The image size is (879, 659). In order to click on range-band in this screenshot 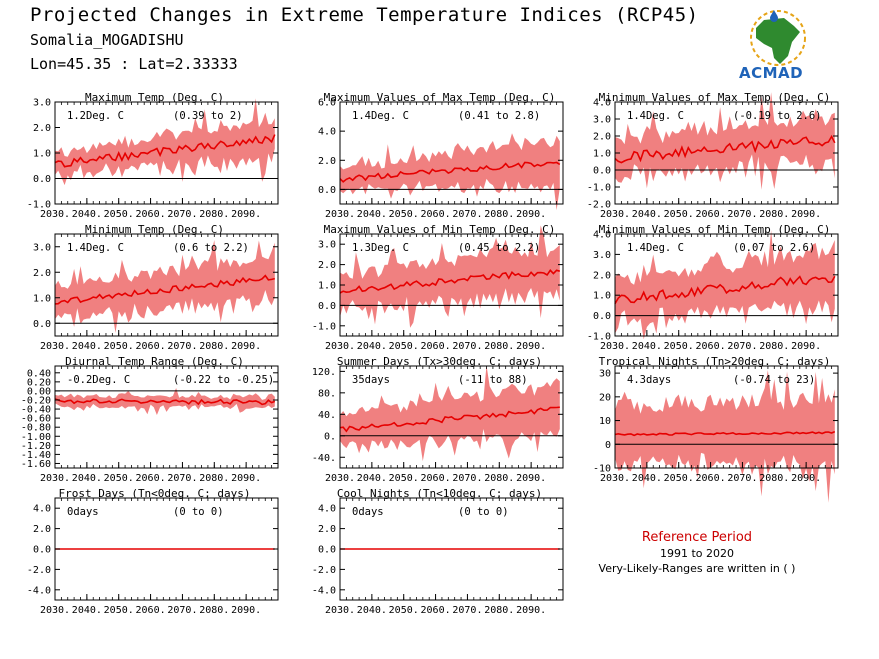, I will do `click(725, 285)`.